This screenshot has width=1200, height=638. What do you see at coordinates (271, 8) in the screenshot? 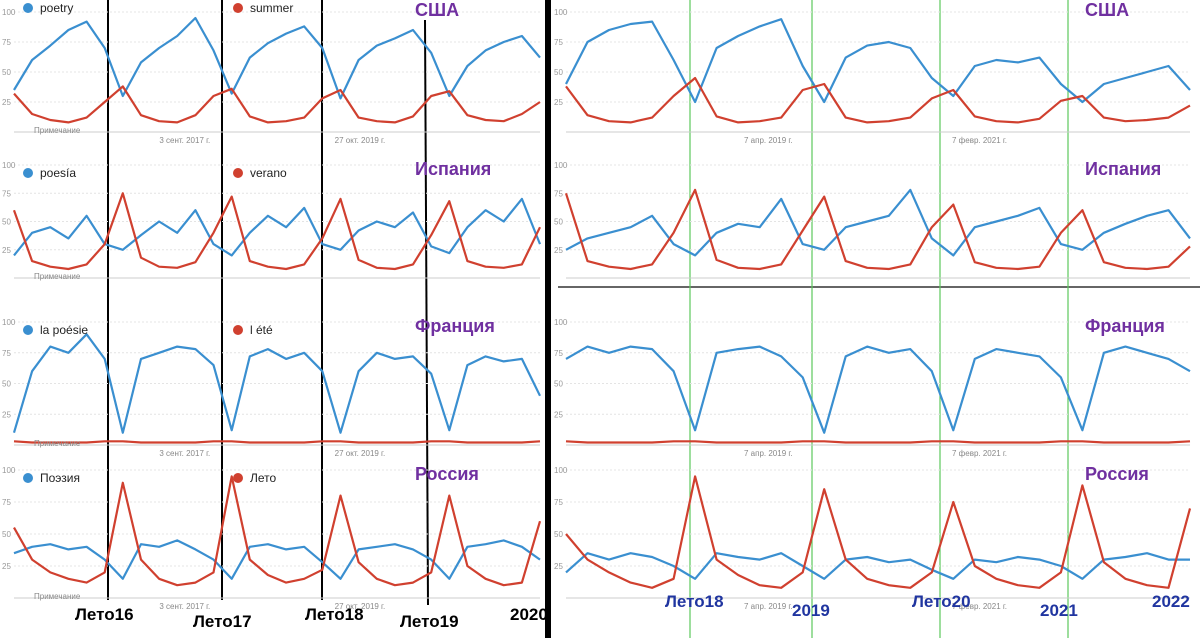
I see `legend-label: summer` at bounding box center [271, 8].